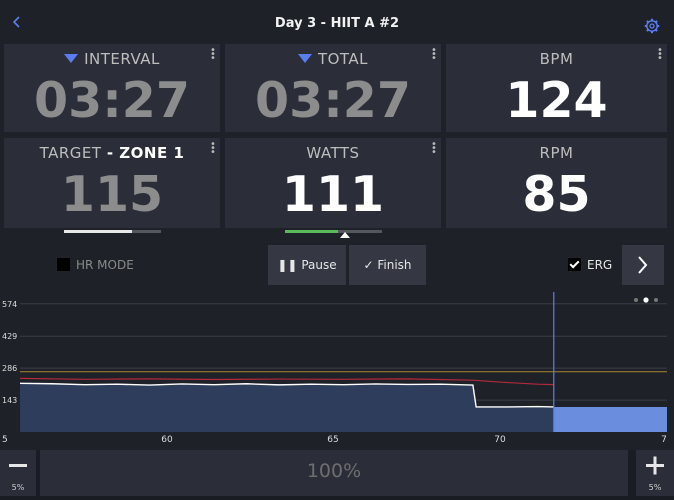  Describe the element at coordinates (167, 440) in the screenshot. I see `x-tick-label: 60` at that location.